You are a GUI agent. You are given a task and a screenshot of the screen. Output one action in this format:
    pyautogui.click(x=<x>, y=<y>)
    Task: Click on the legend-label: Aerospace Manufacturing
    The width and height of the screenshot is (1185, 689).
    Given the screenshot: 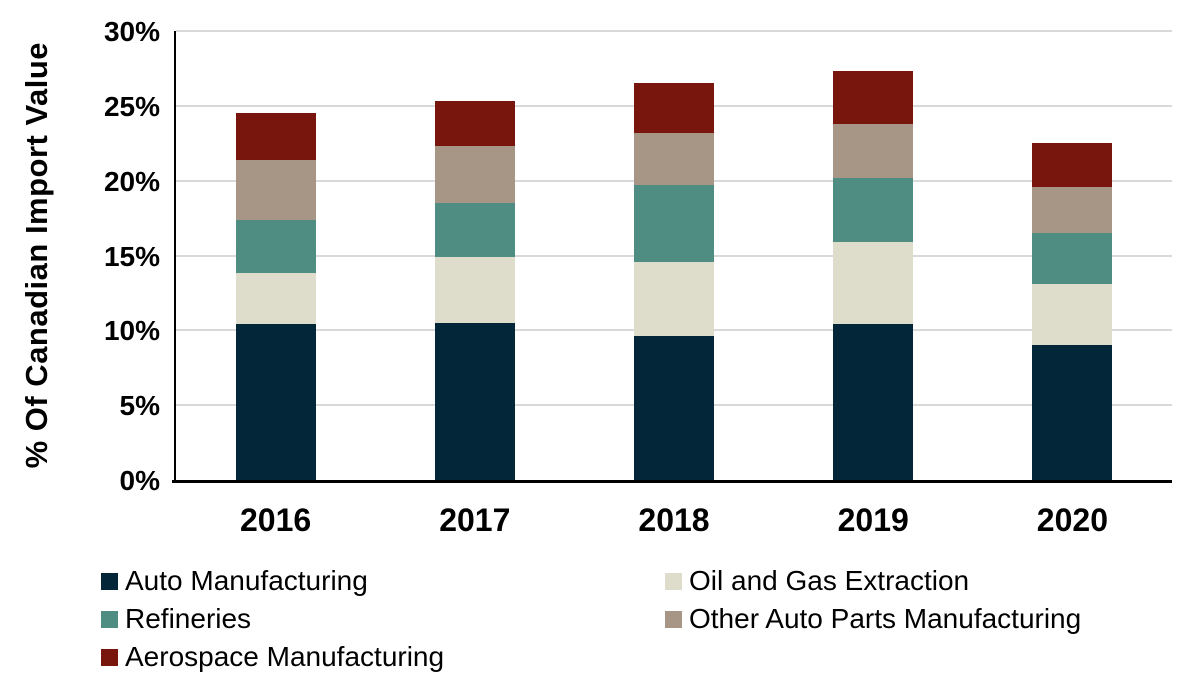 What is the action you would take?
    pyautogui.click(x=285, y=656)
    